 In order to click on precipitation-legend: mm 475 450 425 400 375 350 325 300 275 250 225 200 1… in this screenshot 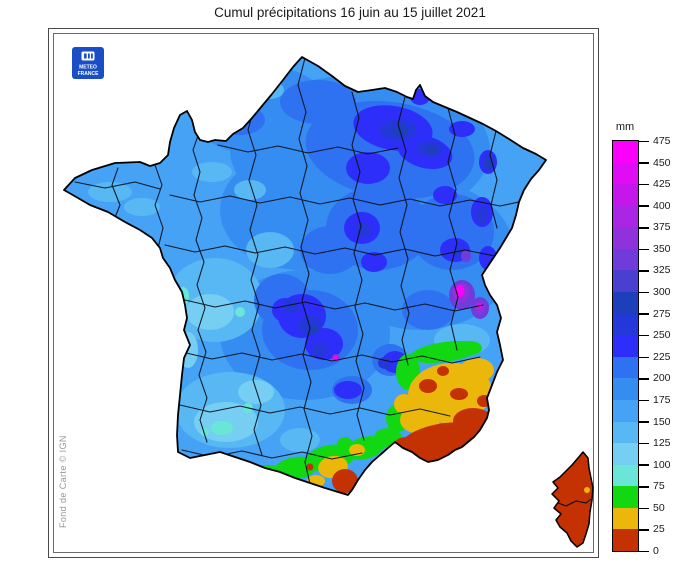, I will do `click(656, 343)`.